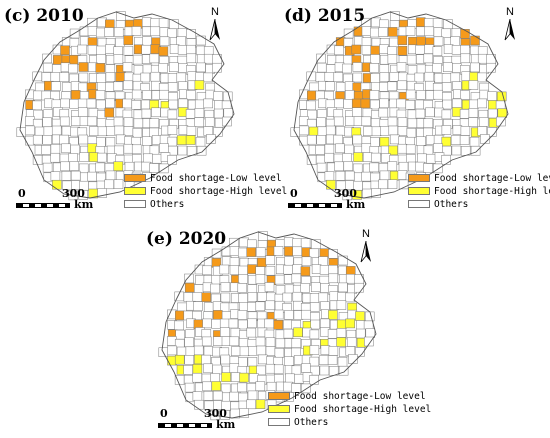  What do you see at coordinates (366, 246) in the screenshot?
I see `north-arrow-icon: N` at bounding box center [366, 246].